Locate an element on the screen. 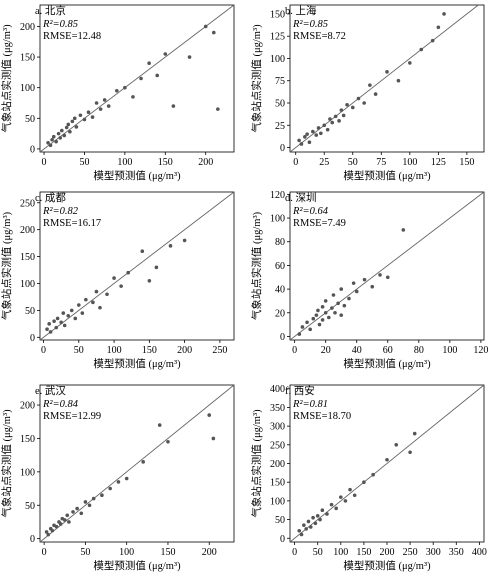  rmse-label: RMSE=16.17 is located at coordinates (72, 223).